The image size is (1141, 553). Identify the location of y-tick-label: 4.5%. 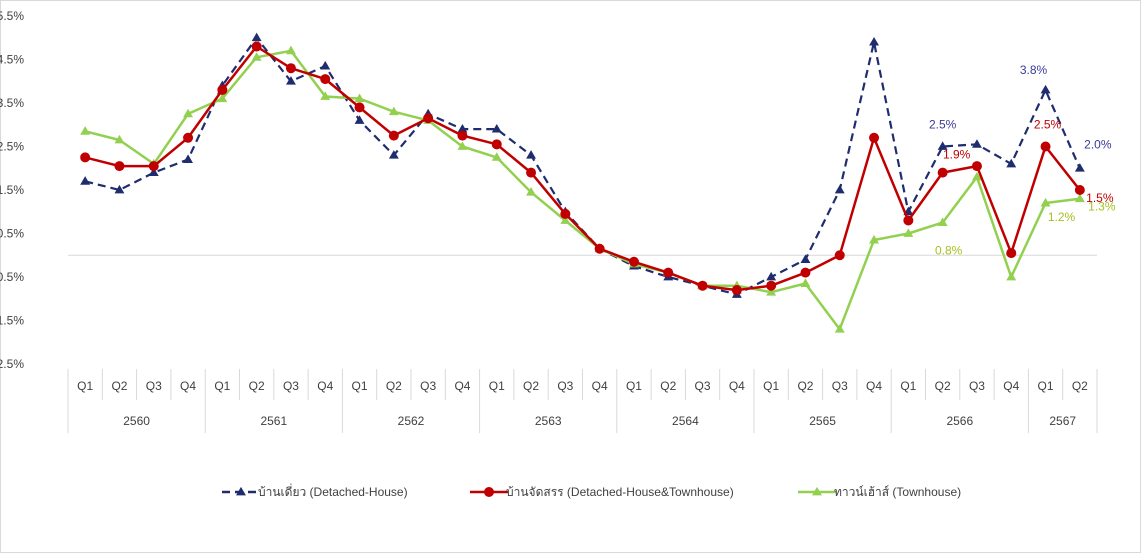
(12, 60).